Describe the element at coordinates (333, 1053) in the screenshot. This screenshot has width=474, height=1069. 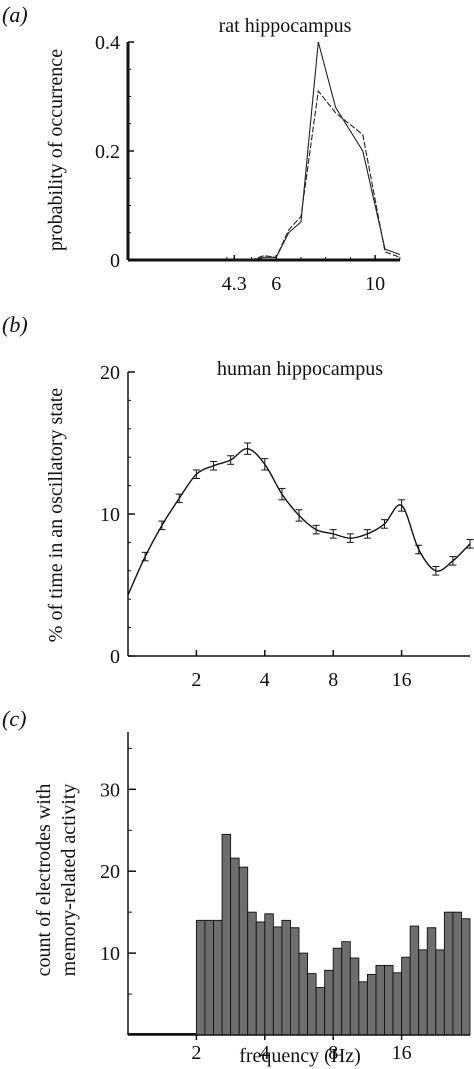
I see `panel-c-xtick-label: 8` at that location.